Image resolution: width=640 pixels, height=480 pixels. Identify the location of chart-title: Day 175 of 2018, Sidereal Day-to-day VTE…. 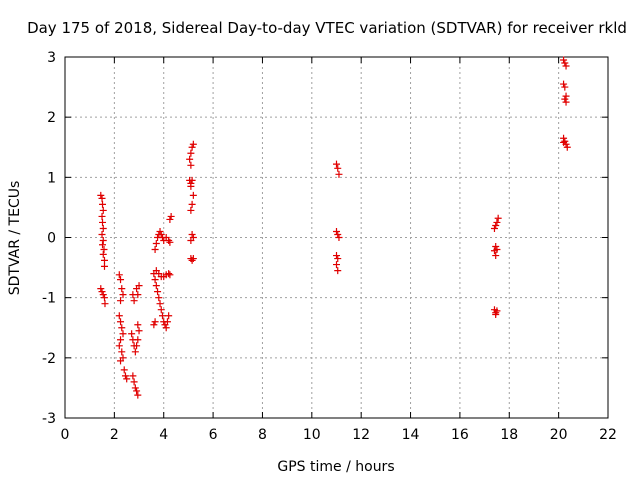
(327, 28).